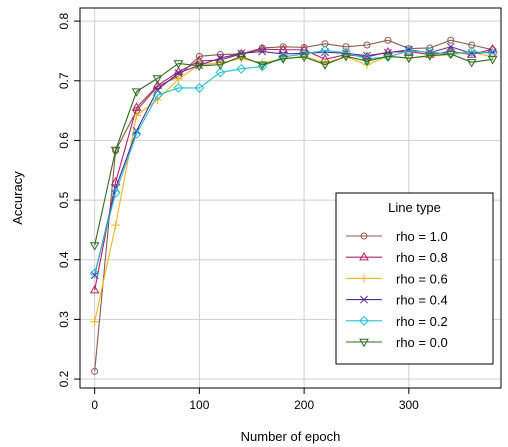 The image size is (508, 447). I want to click on y-tick-label: 0.8, so click(64, 20).